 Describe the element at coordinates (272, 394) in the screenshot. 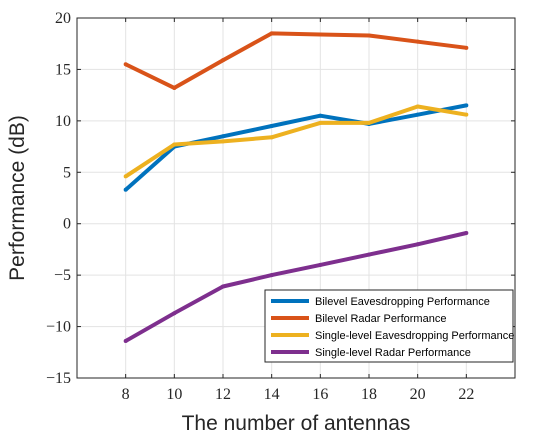

I see `x-tick-label: 14` at that location.